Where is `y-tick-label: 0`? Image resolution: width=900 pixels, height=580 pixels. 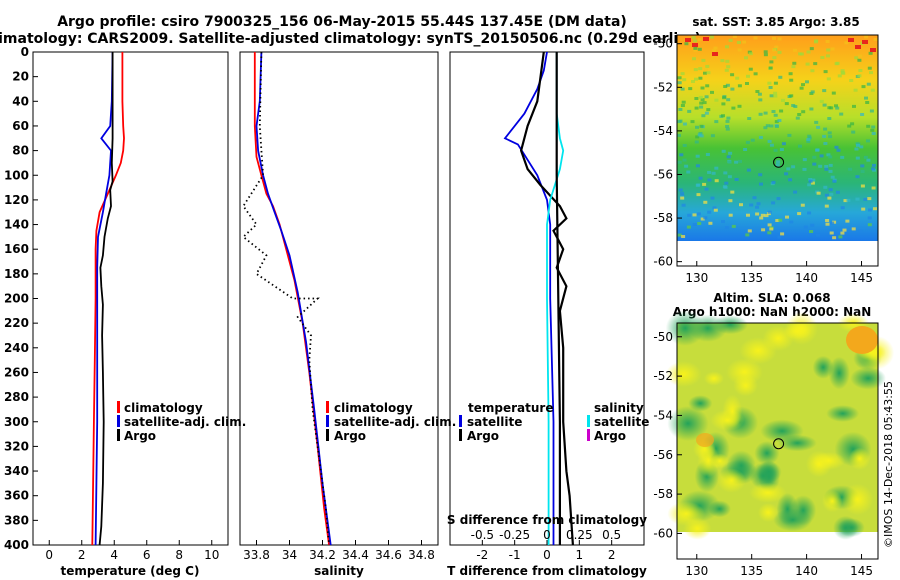
y-tick-label: 0 is located at coordinates (25, 52).